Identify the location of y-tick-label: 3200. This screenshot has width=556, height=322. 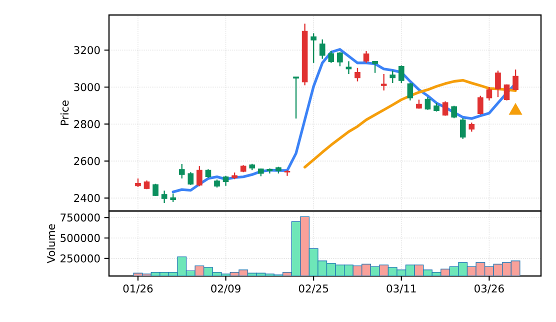
(87, 50).